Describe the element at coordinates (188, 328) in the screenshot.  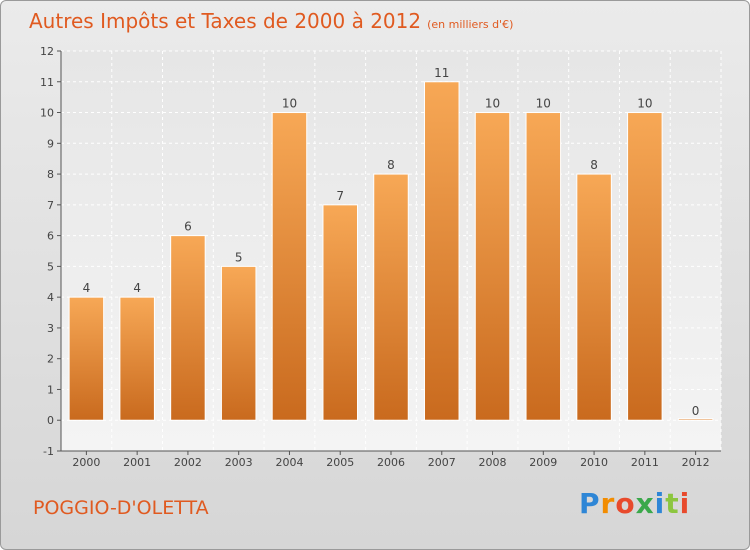
I see `bar-2002` at that location.